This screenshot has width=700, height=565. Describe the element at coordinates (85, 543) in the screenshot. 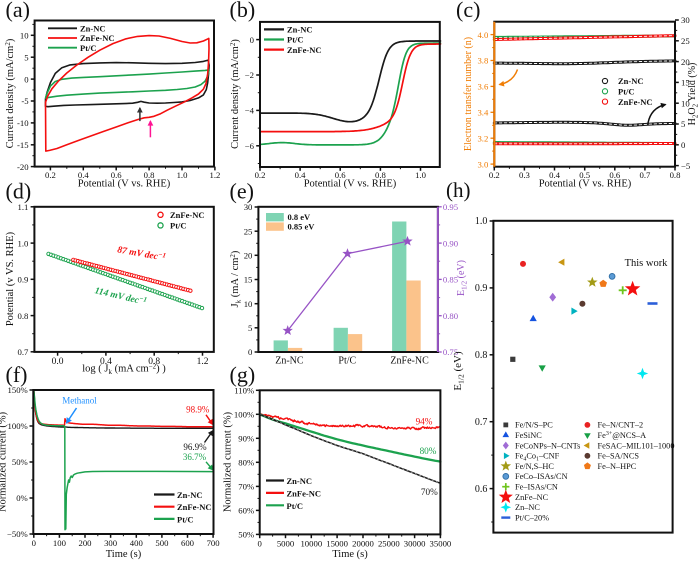

I see `svg-text: 200` at that location.